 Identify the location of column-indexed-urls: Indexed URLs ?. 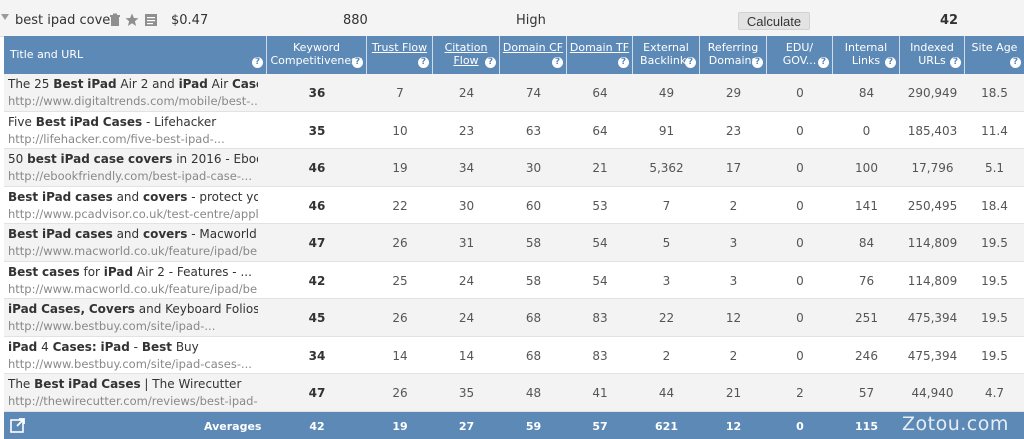
(932, 55).